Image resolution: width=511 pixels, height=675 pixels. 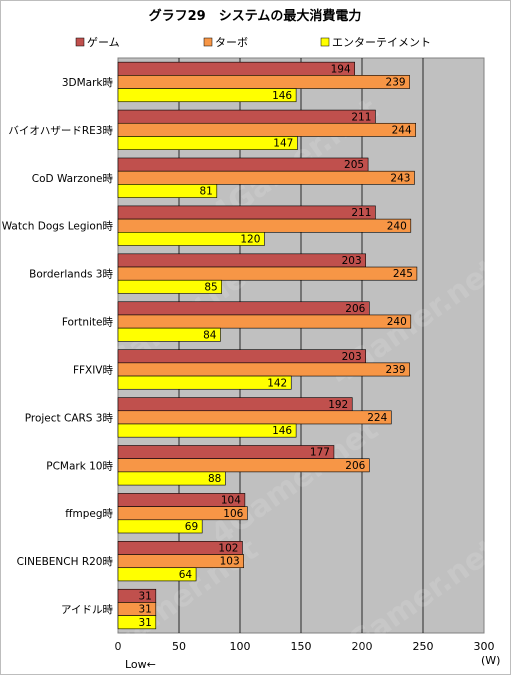 I want to click on legend: ゲーム ターボ エンターテイメント, so click(x=253, y=42).